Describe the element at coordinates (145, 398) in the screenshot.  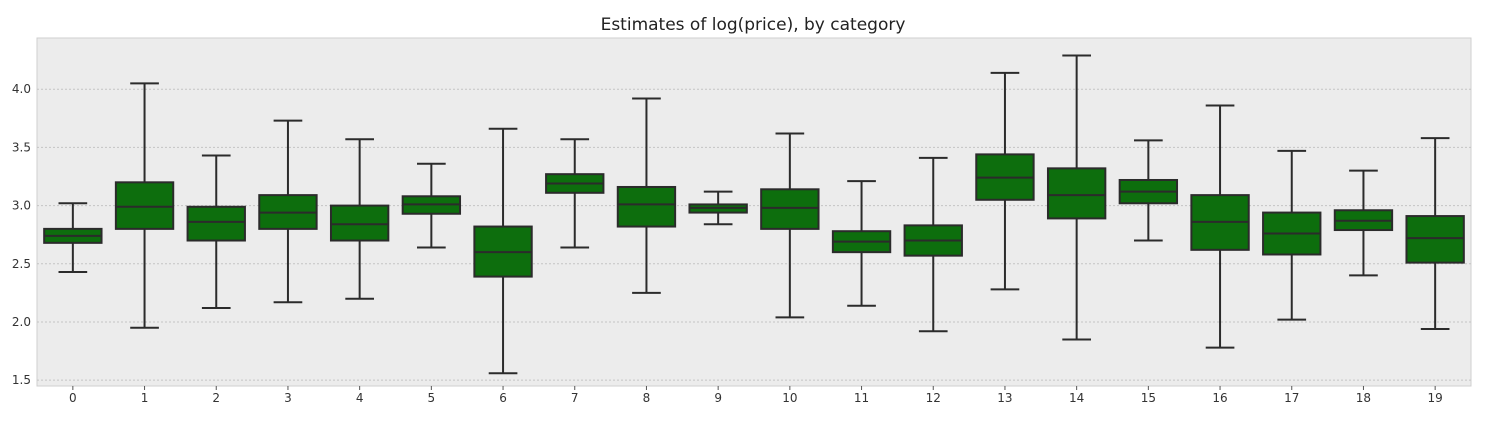
I see `x-tick-label: 1` at that location.